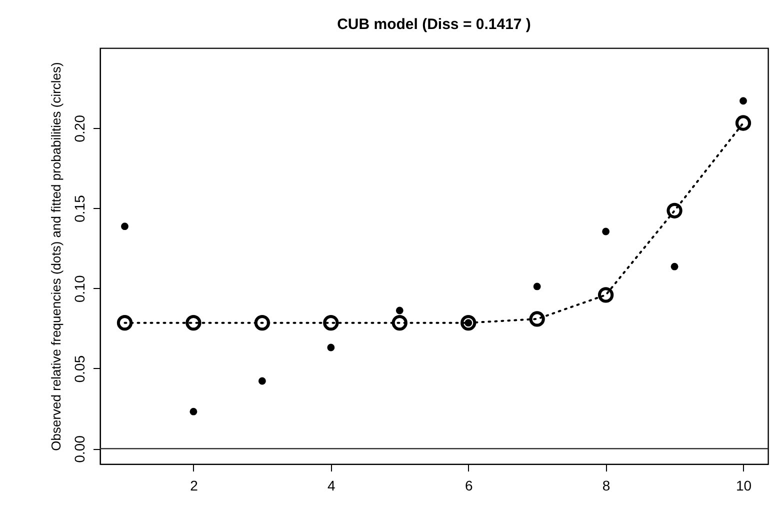 The image size is (770, 524). I want to click on x-tick-label: 8, so click(606, 486).